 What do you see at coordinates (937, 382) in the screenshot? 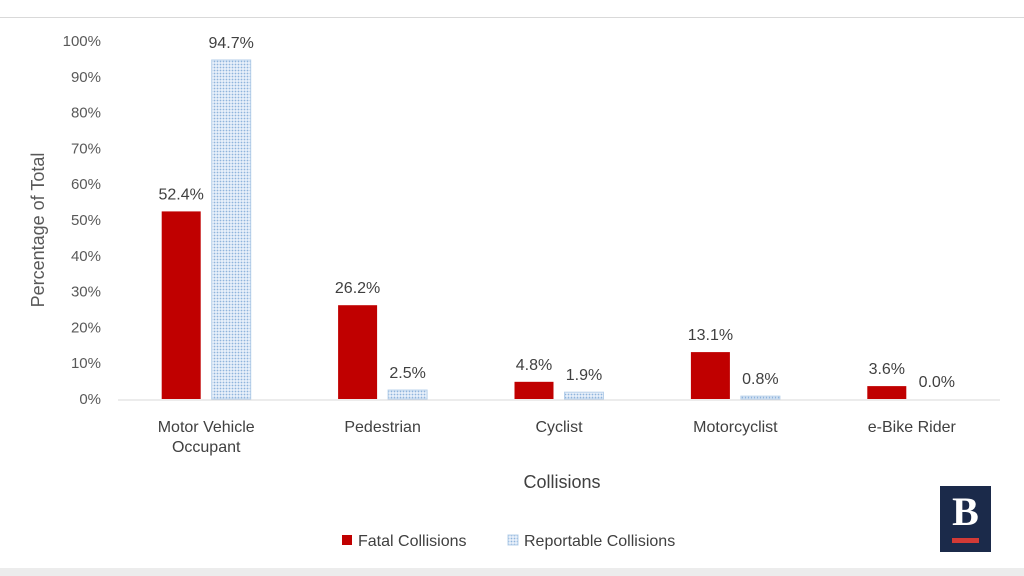
I see `data-label: 0.0%` at bounding box center [937, 382].